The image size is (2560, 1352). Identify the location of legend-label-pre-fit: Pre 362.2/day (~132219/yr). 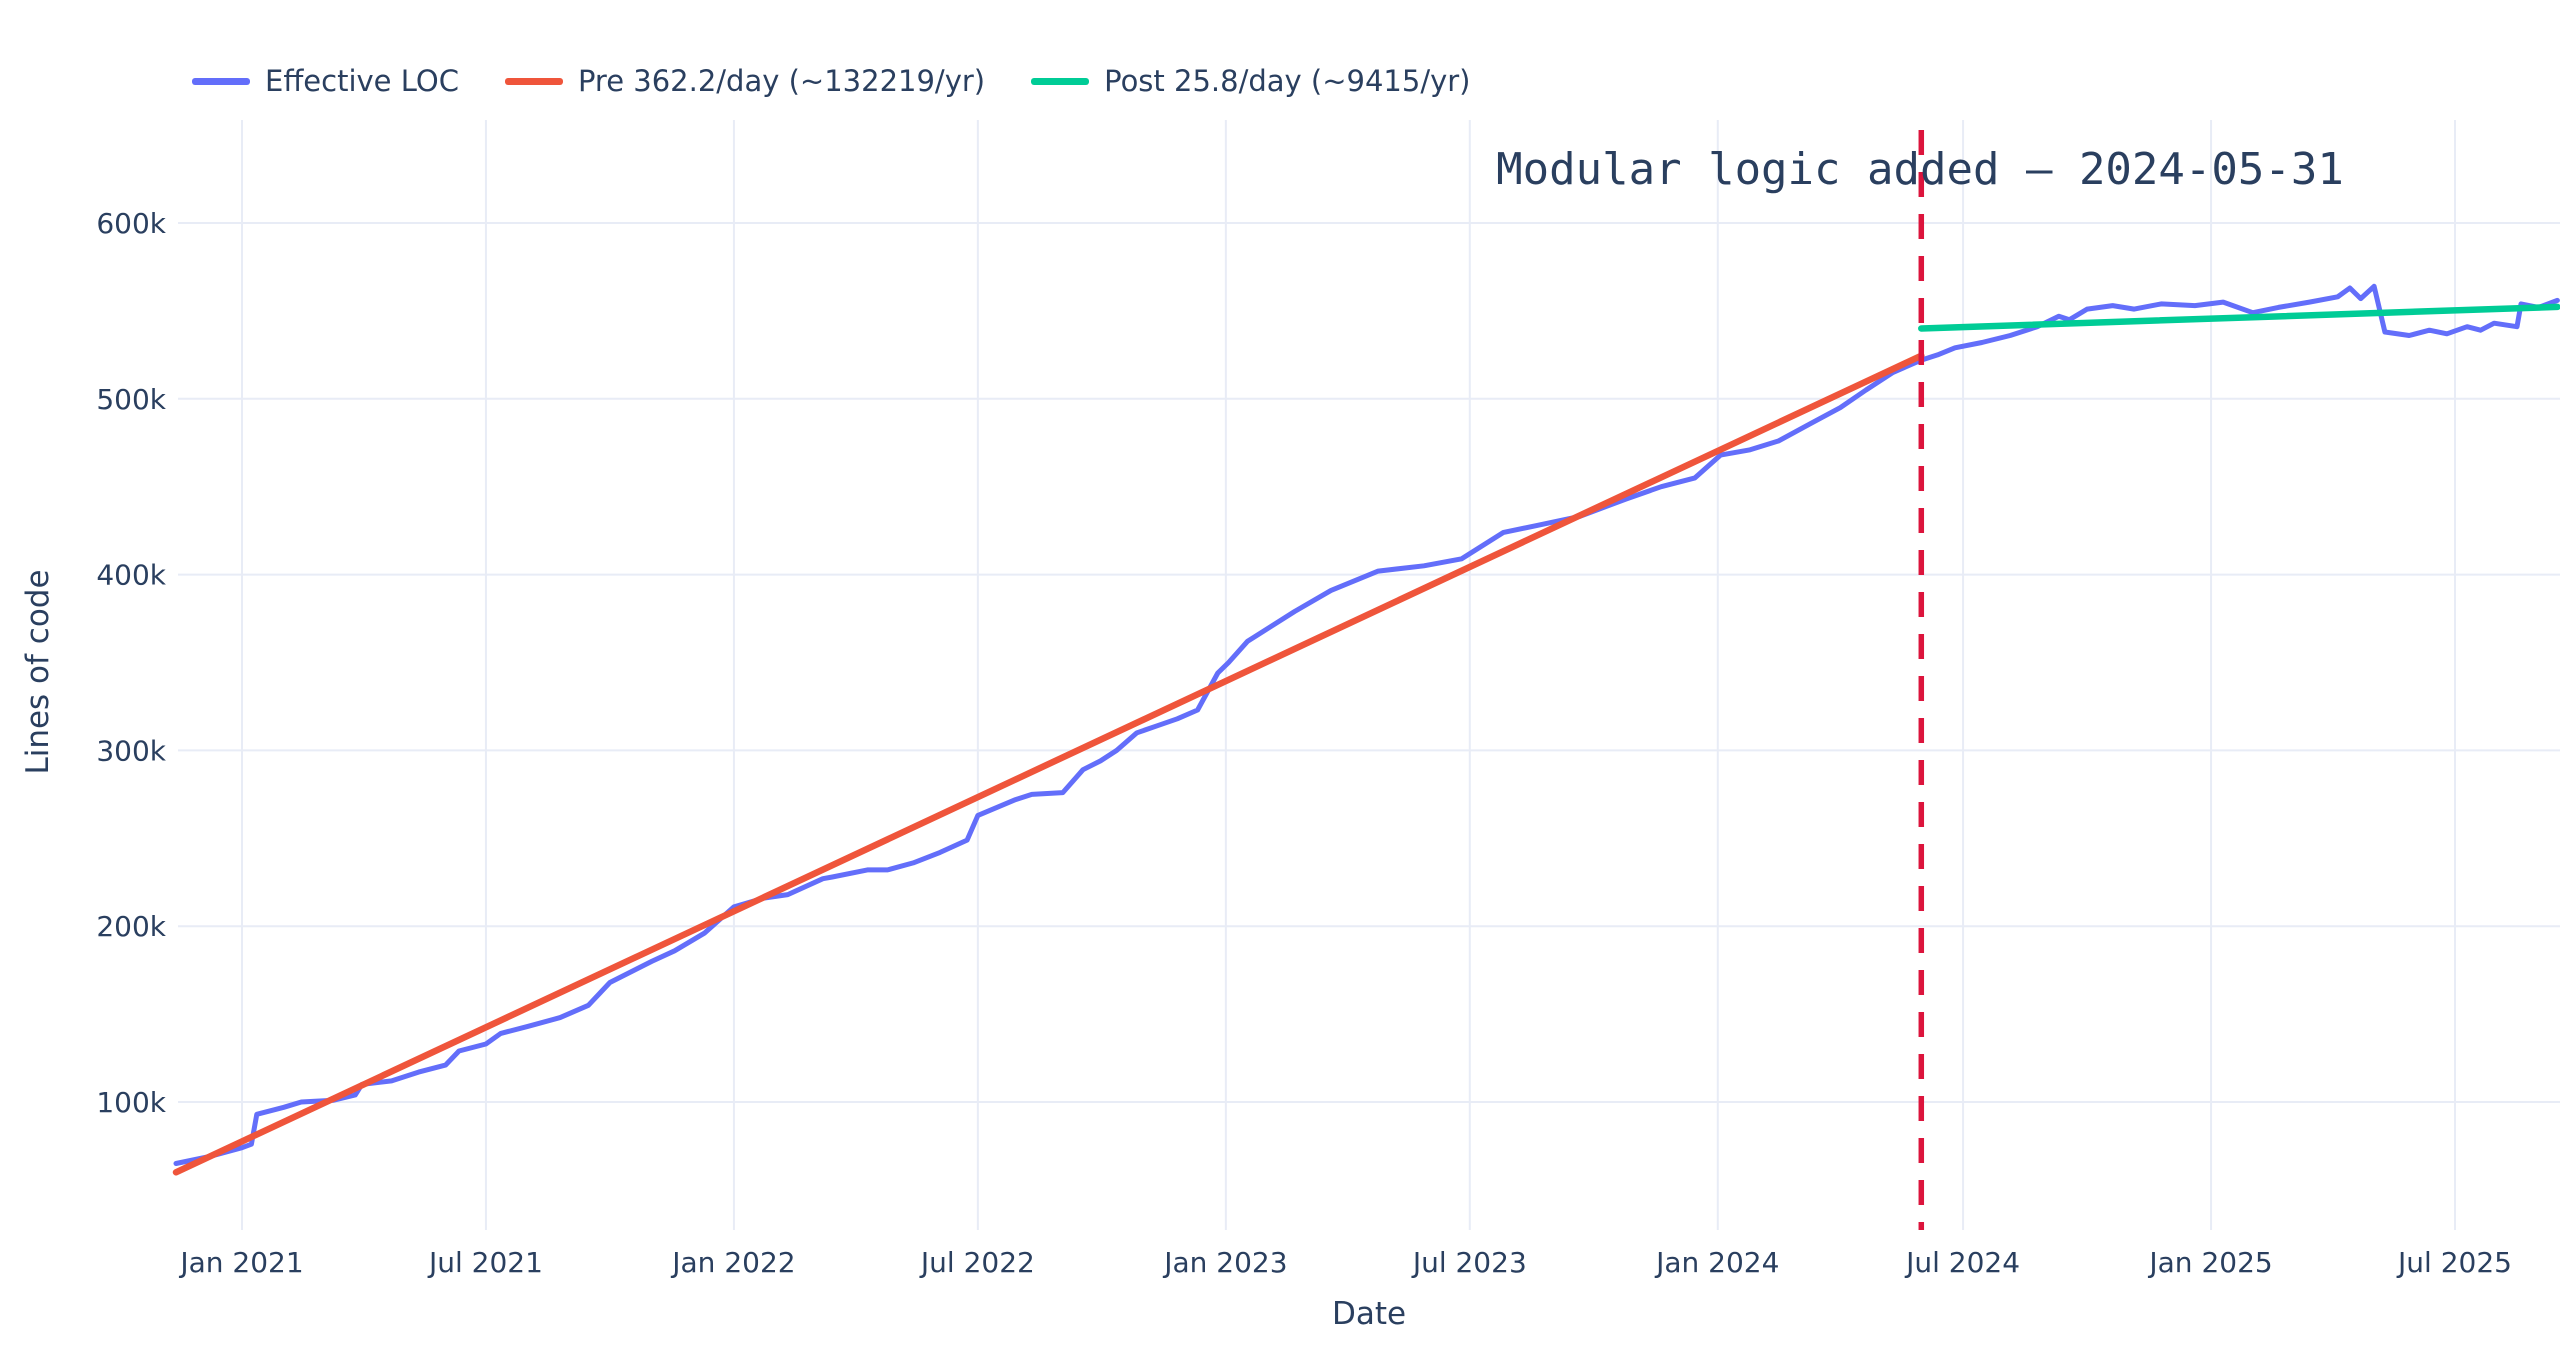
(781, 81).